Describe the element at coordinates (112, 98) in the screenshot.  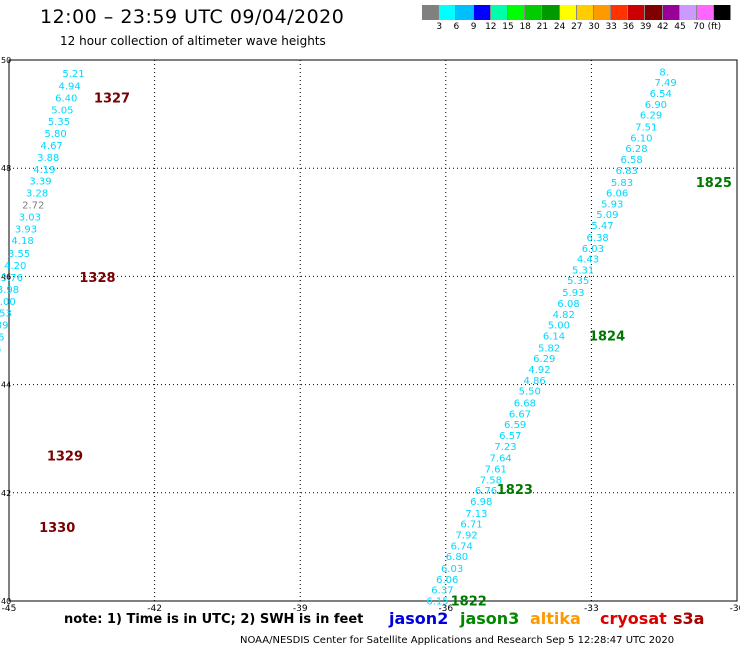
I see `pass-time-label-cryosat: 1327` at that location.